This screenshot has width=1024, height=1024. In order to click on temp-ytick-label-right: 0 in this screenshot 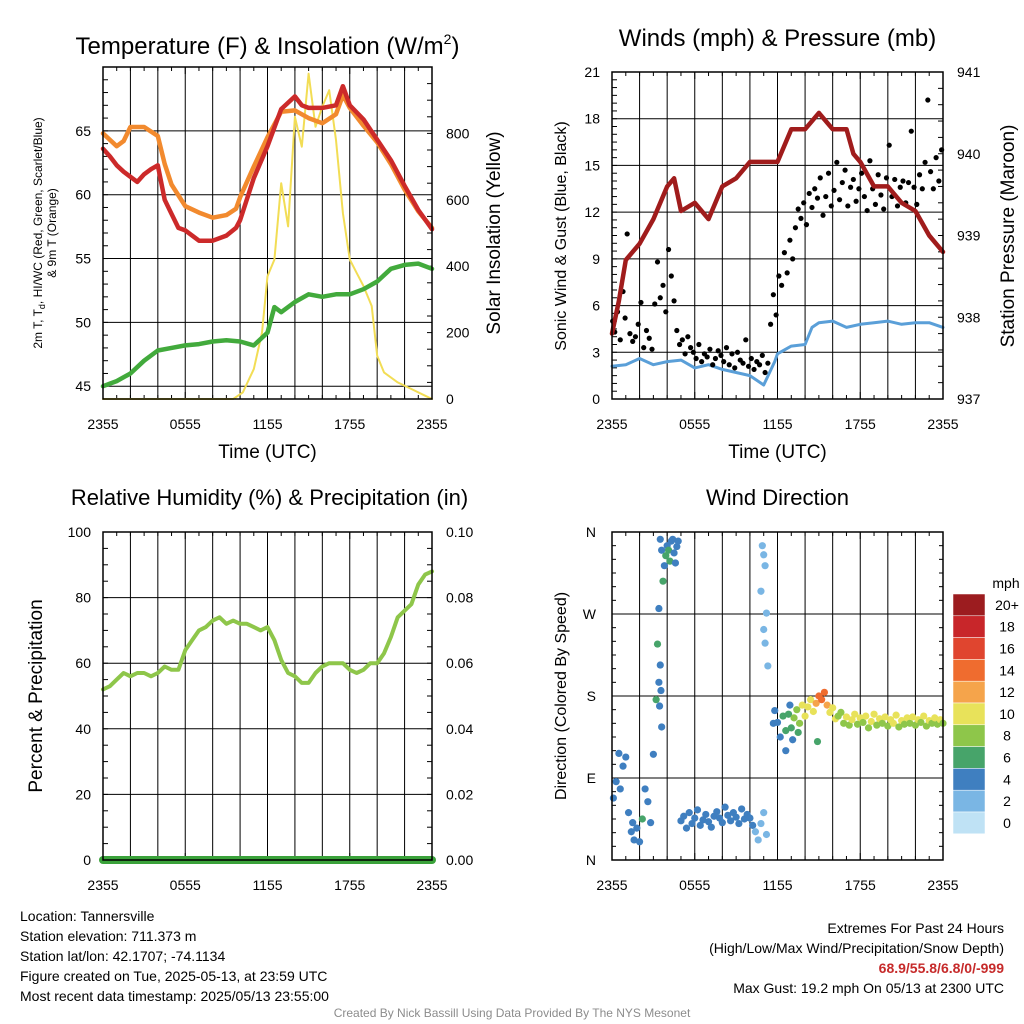, I will do `click(450, 399)`.